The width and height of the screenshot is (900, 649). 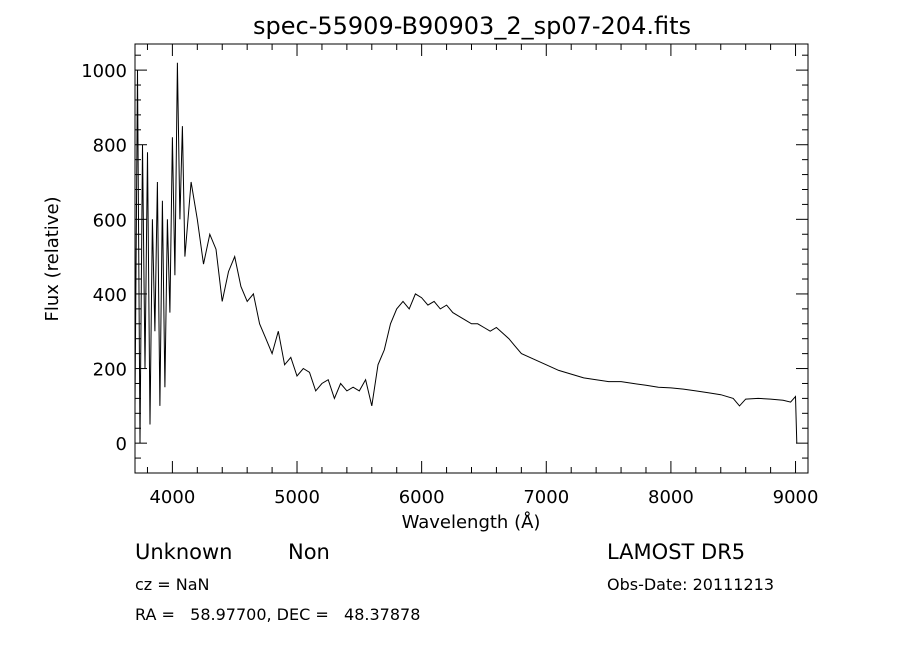 What do you see at coordinates (183, 552) in the screenshot?
I see `object-class-label: Unknown` at bounding box center [183, 552].